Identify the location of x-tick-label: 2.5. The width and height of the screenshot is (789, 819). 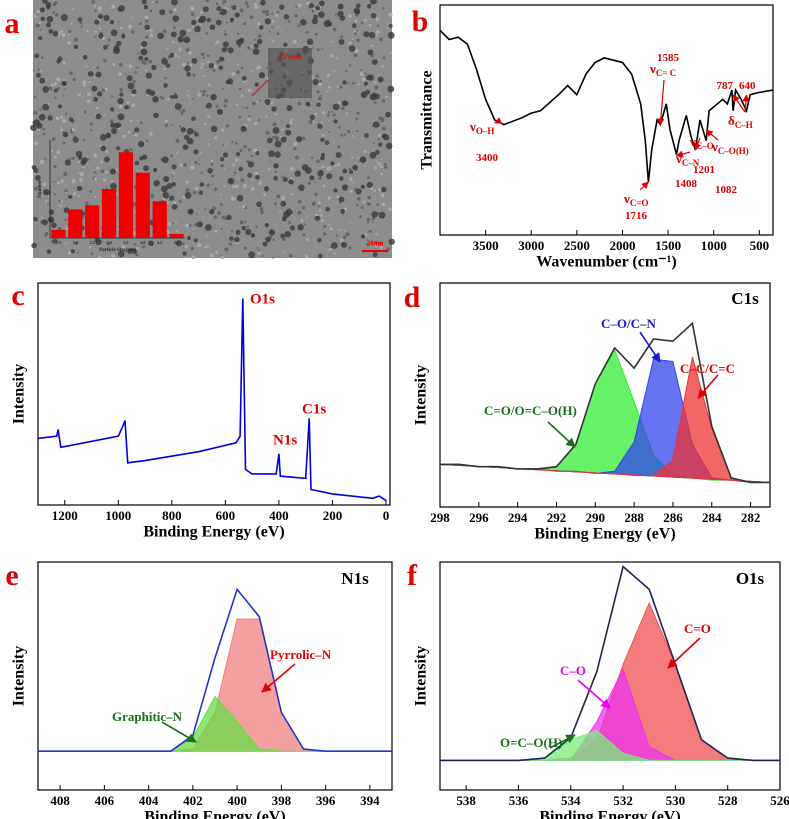
(92, 242).